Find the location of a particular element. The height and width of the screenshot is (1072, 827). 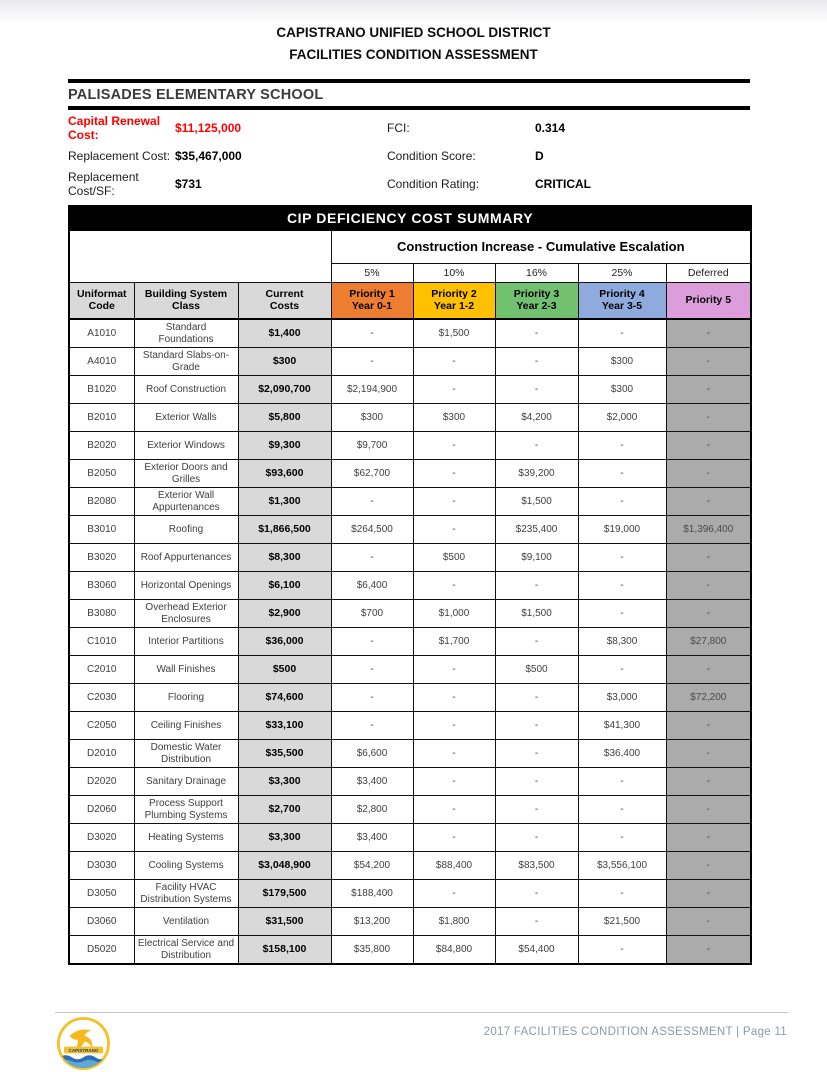

table-row: D2020 Sanitary Drainage $3,300 $3,400- - - - is located at coordinates (410, 781).